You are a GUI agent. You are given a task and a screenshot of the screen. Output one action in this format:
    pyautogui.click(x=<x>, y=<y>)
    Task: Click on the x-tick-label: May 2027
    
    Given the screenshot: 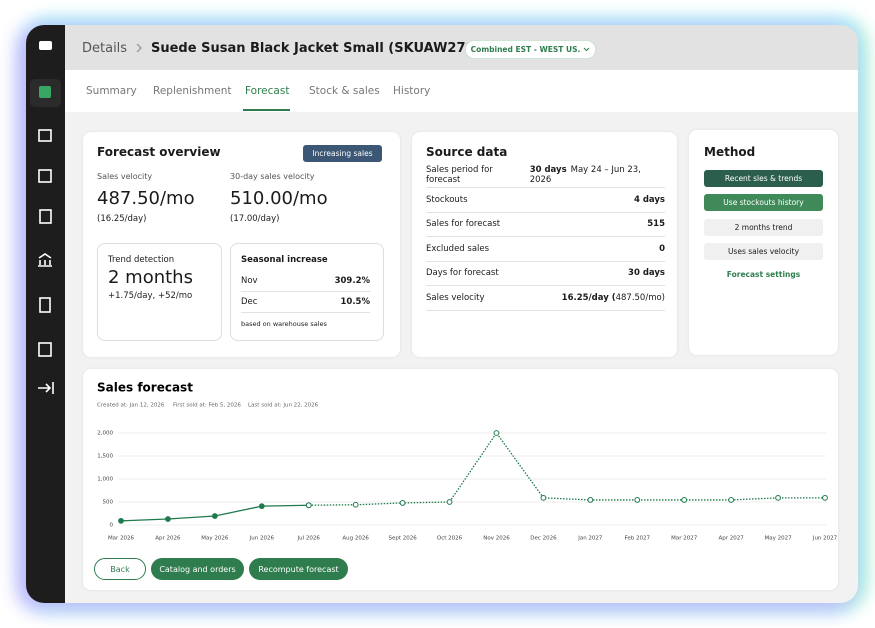 What is the action you would take?
    pyautogui.click(x=779, y=539)
    